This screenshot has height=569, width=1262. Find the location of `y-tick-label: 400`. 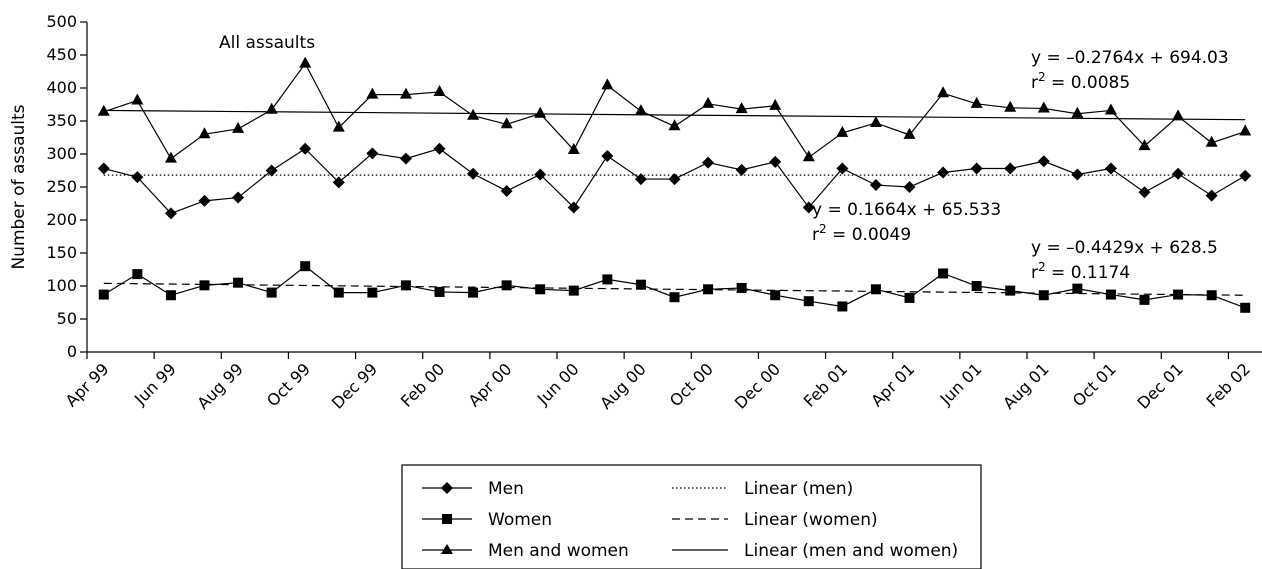

y-tick-label: 400 is located at coordinates (61, 87).